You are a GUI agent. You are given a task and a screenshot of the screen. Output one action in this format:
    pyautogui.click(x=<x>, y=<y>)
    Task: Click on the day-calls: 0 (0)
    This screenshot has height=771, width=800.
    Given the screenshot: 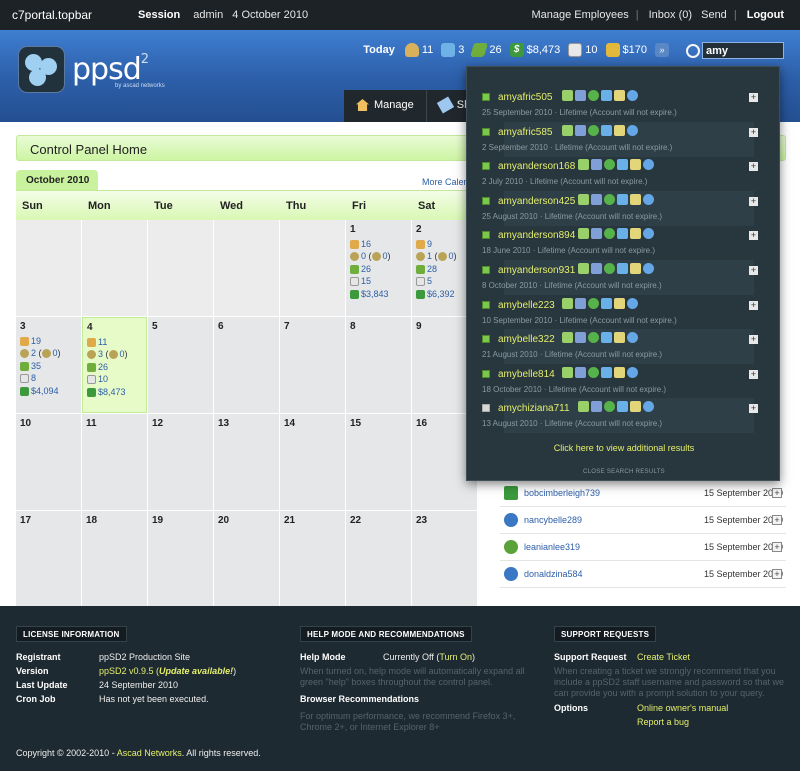 What is the action you would take?
    pyautogui.click(x=378, y=257)
    